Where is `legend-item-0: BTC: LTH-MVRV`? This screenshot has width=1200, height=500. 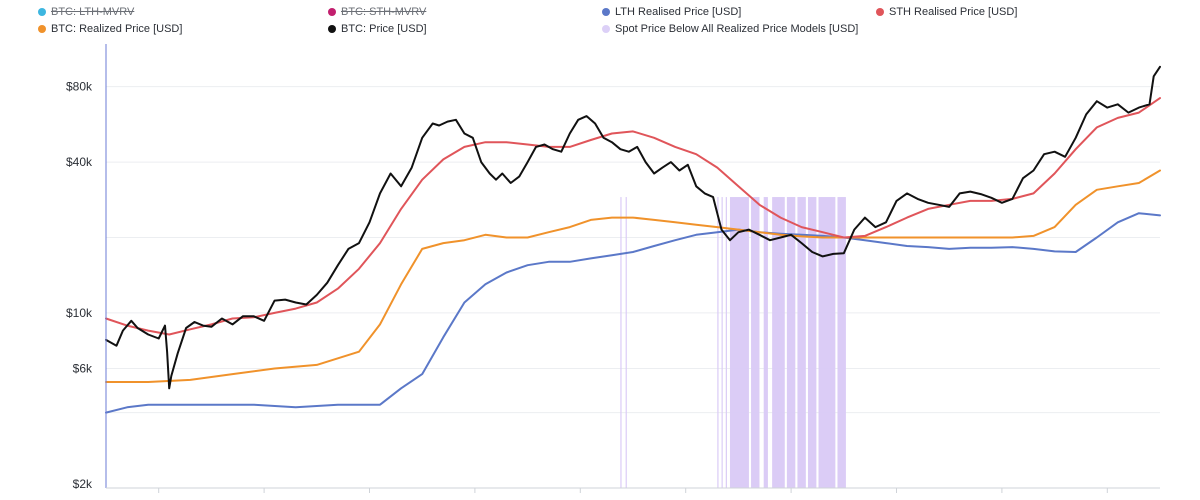 legend-item-0: BTC: LTH-MVRV is located at coordinates (86, 12).